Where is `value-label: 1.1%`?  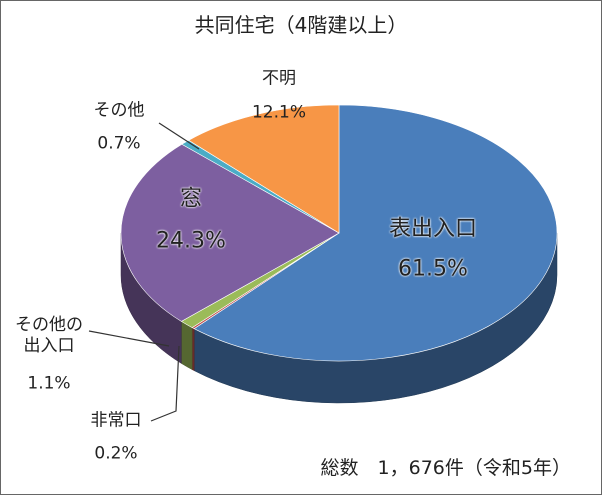 value-label: 1.1% is located at coordinates (49, 383).